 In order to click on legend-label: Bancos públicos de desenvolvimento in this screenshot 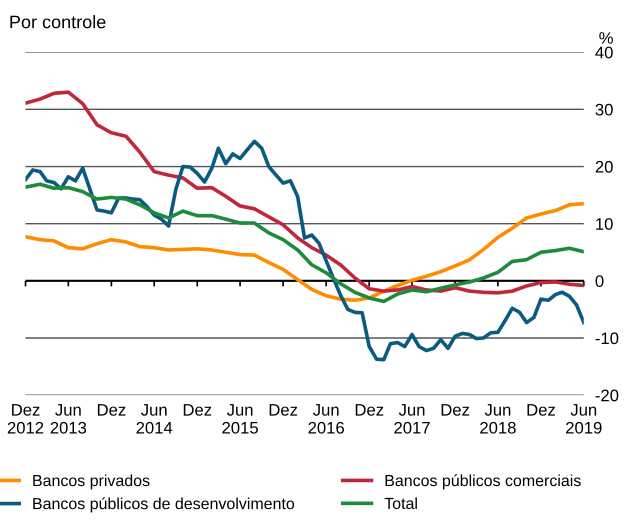, I will do `click(163, 504)`.